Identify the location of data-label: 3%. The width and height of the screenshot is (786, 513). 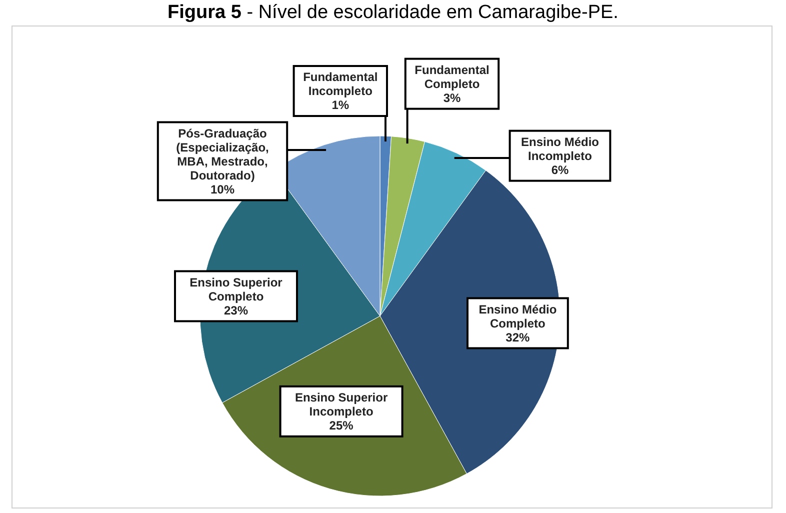
(452, 98).